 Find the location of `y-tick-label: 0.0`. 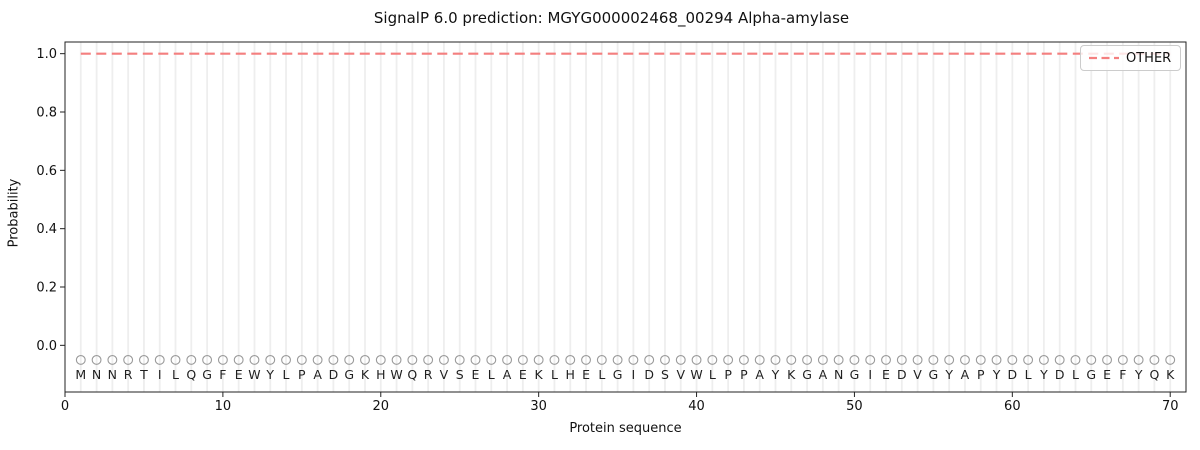

y-tick-label: 0.0 is located at coordinates (46, 346).